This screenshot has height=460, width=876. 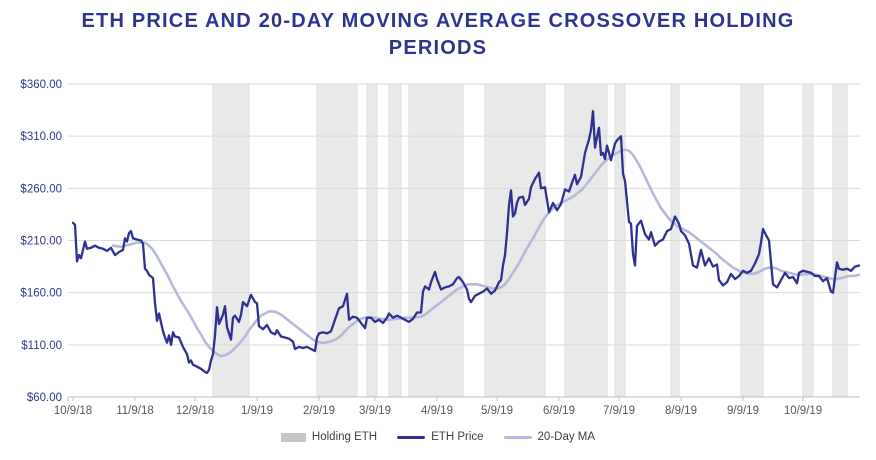 I want to click on y-axis-label: $310.00, so click(x=41, y=137).